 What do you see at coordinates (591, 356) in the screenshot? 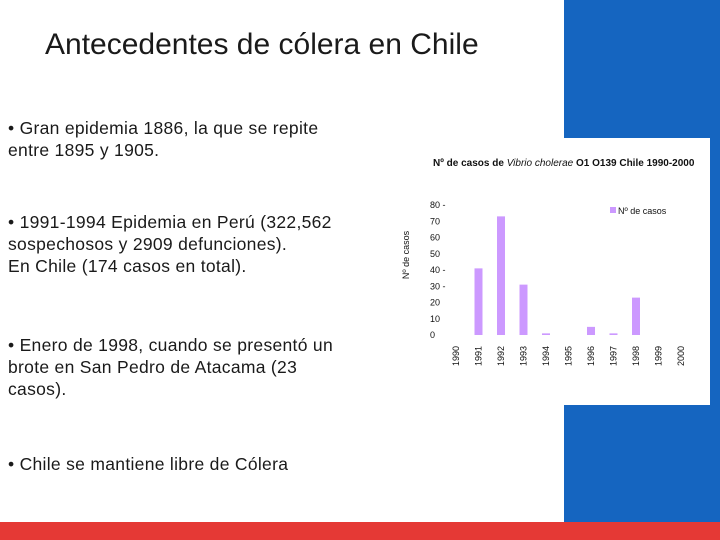
I see `x-tick-label: 1996` at bounding box center [591, 356].